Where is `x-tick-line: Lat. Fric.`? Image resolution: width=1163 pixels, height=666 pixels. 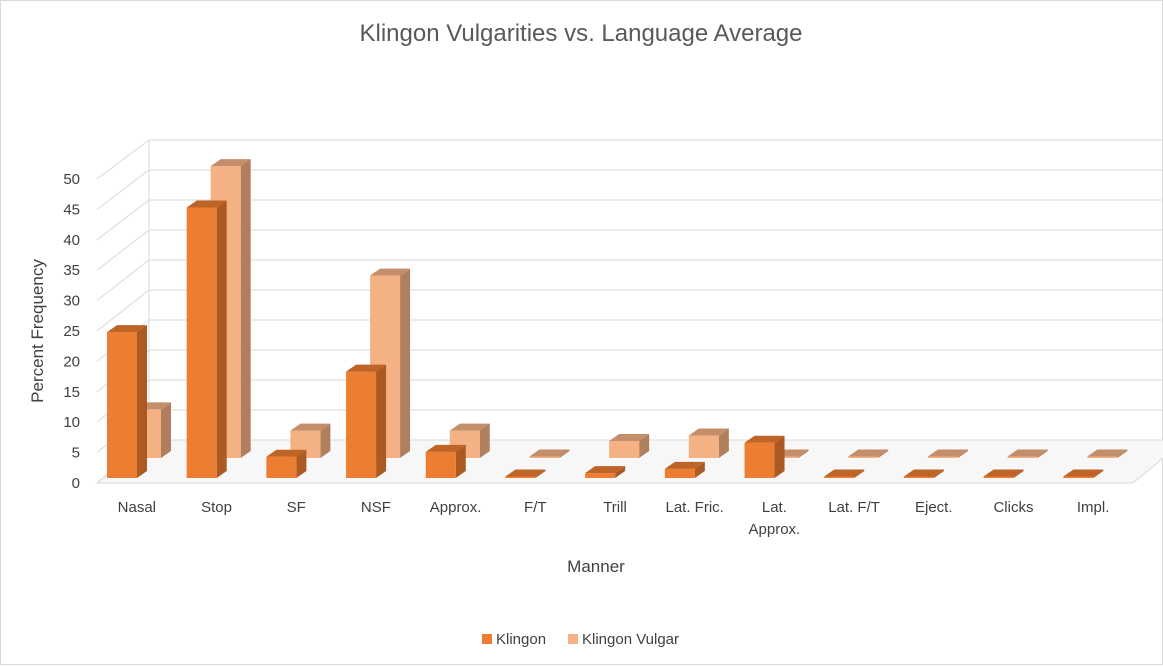 x-tick-line: Lat. Fric. is located at coordinates (695, 507).